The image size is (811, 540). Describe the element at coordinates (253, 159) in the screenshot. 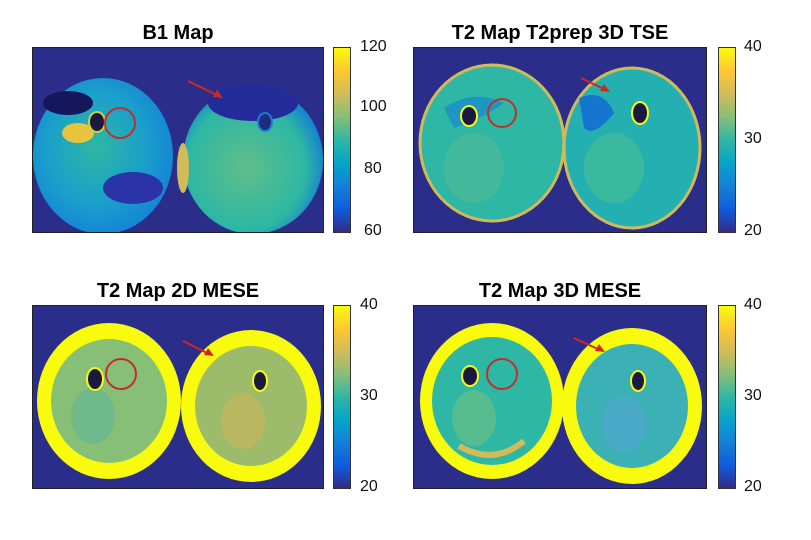

I see `right-thigh-section` at that location.